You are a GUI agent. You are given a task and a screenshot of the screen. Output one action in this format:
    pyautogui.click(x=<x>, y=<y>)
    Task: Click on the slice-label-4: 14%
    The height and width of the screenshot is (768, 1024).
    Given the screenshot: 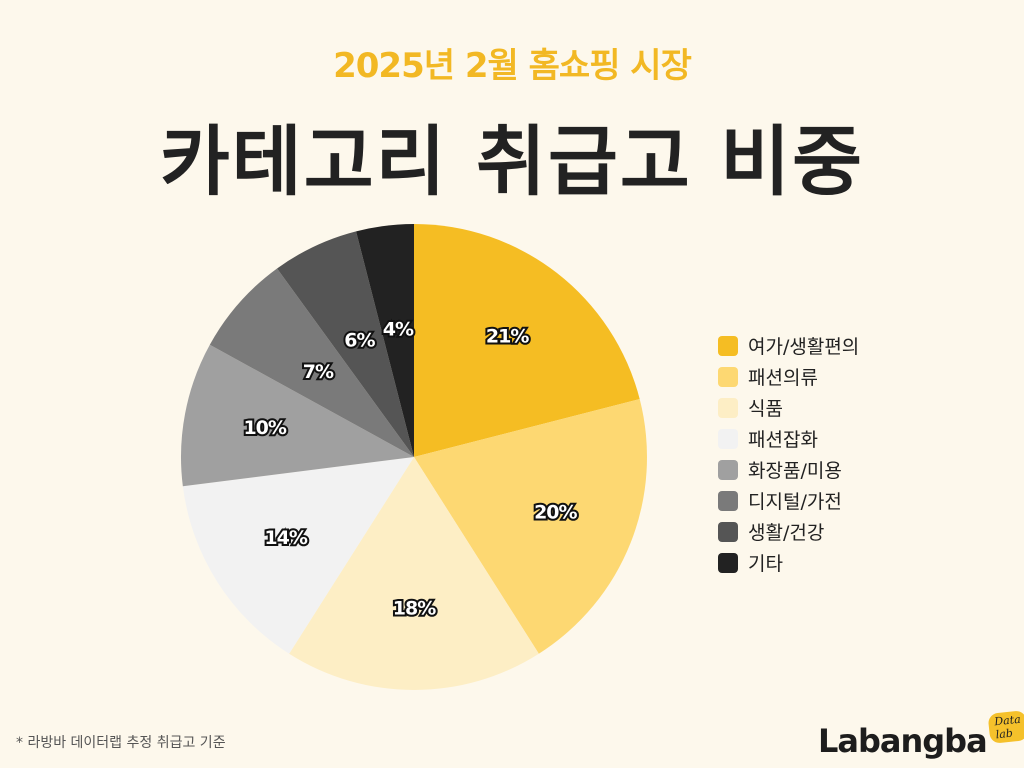 What is the action you would take?
    pyautogui.click(x=285, y=538)
    